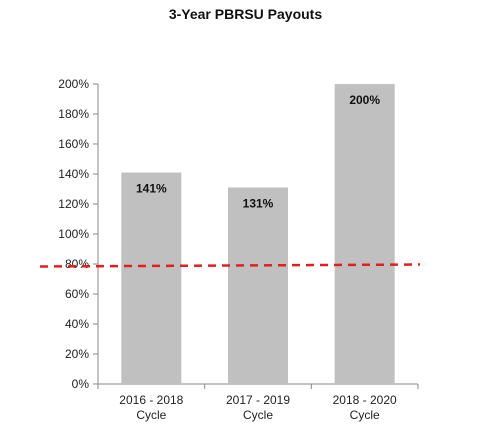 The width and height of the screenshot is (491, 446). What do you see at coordinates (230, 265) in the screenshot?
I see `reference-line` at bounding box center [230, 265].